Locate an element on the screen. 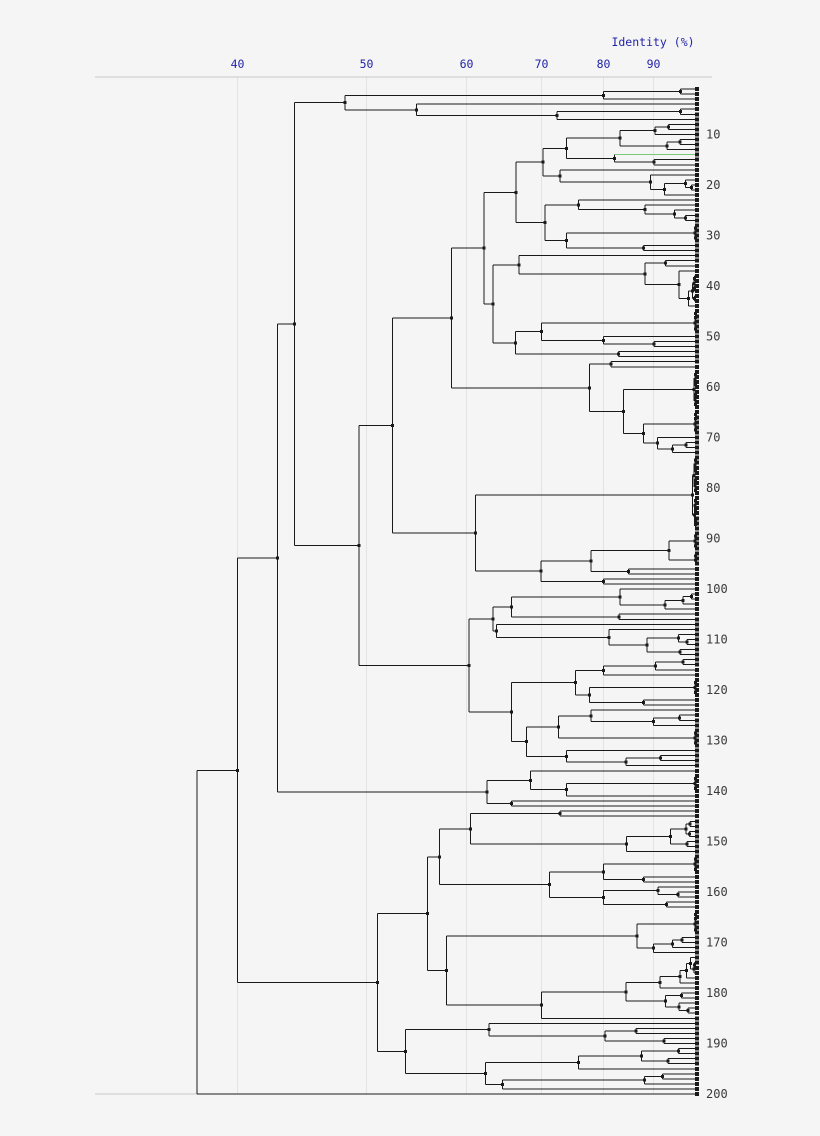 This screenshot has height=1136, width=820. identity-axis: Identity (%) 40 50 60 70 80 90 is located at coordinates (463, 53).